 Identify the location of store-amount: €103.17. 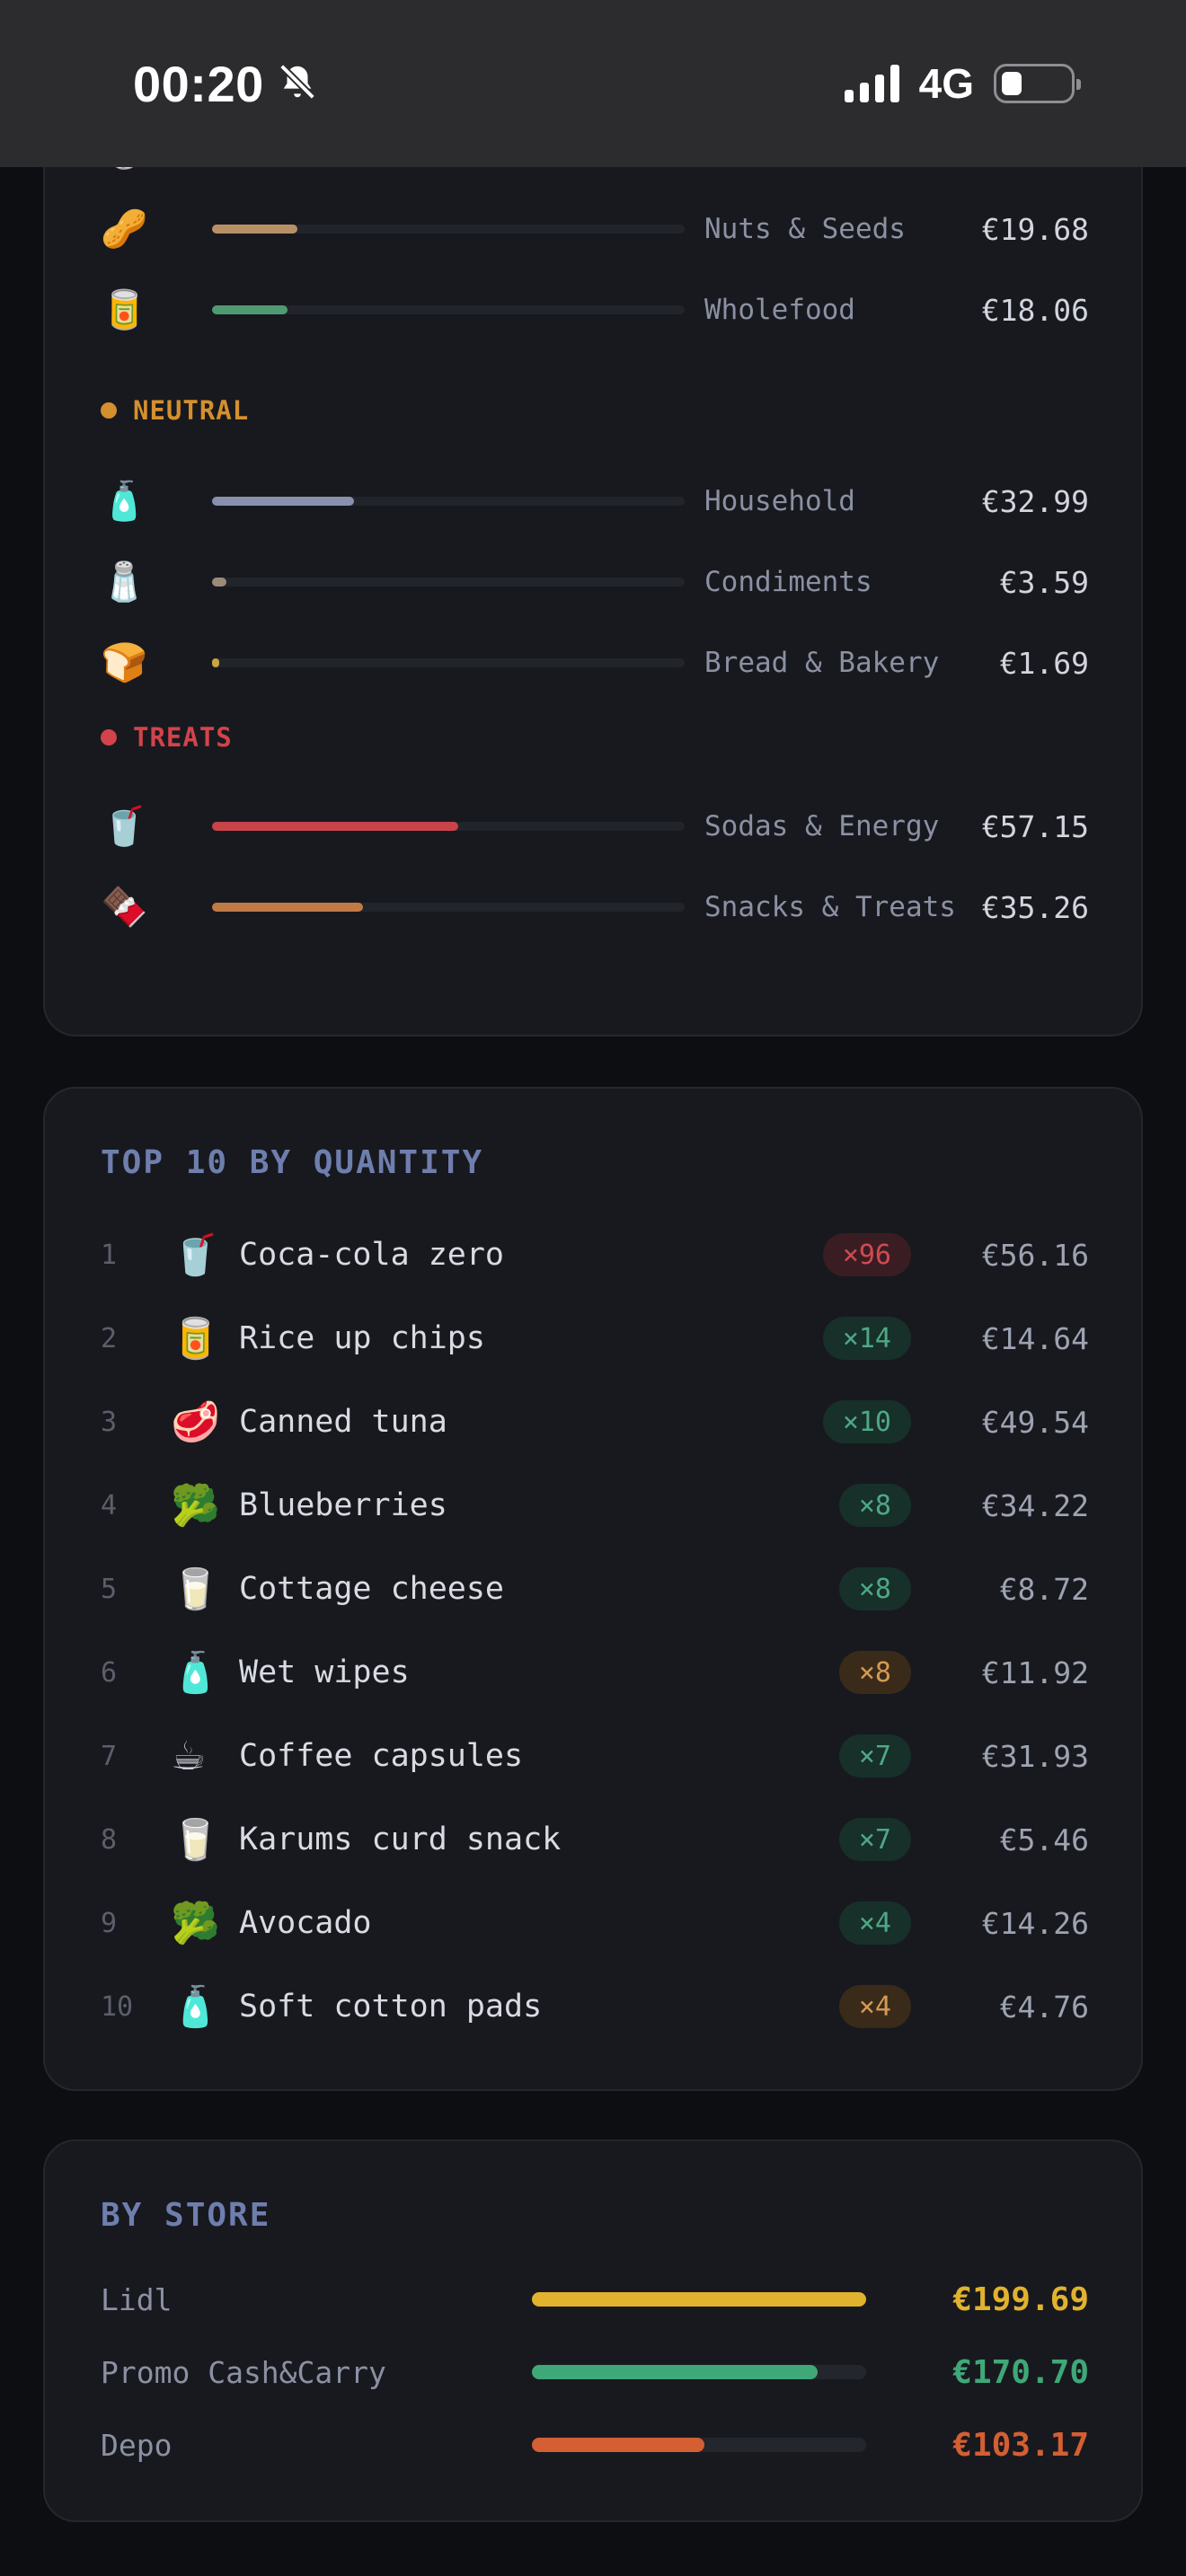
(1020, 2445).